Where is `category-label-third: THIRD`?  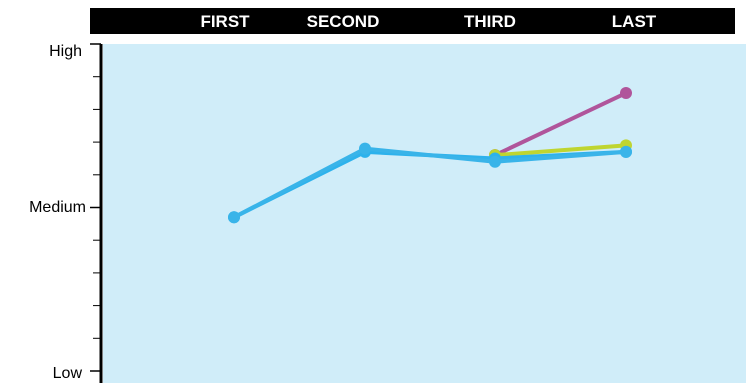 category-label-third: THIRD is located at coordinates (490, 21).